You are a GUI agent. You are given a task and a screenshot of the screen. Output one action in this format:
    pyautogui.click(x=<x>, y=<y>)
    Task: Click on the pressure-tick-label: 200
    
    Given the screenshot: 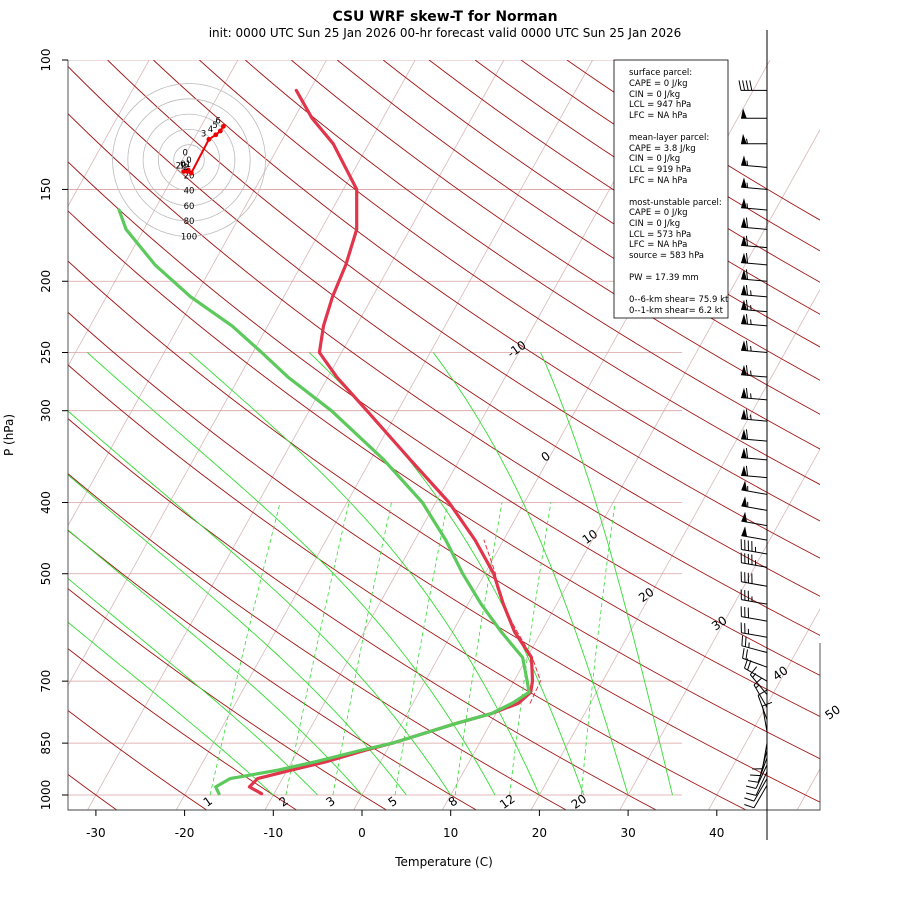 What is the action you would take?
    pyautogui.click(x=46, y=281)
    